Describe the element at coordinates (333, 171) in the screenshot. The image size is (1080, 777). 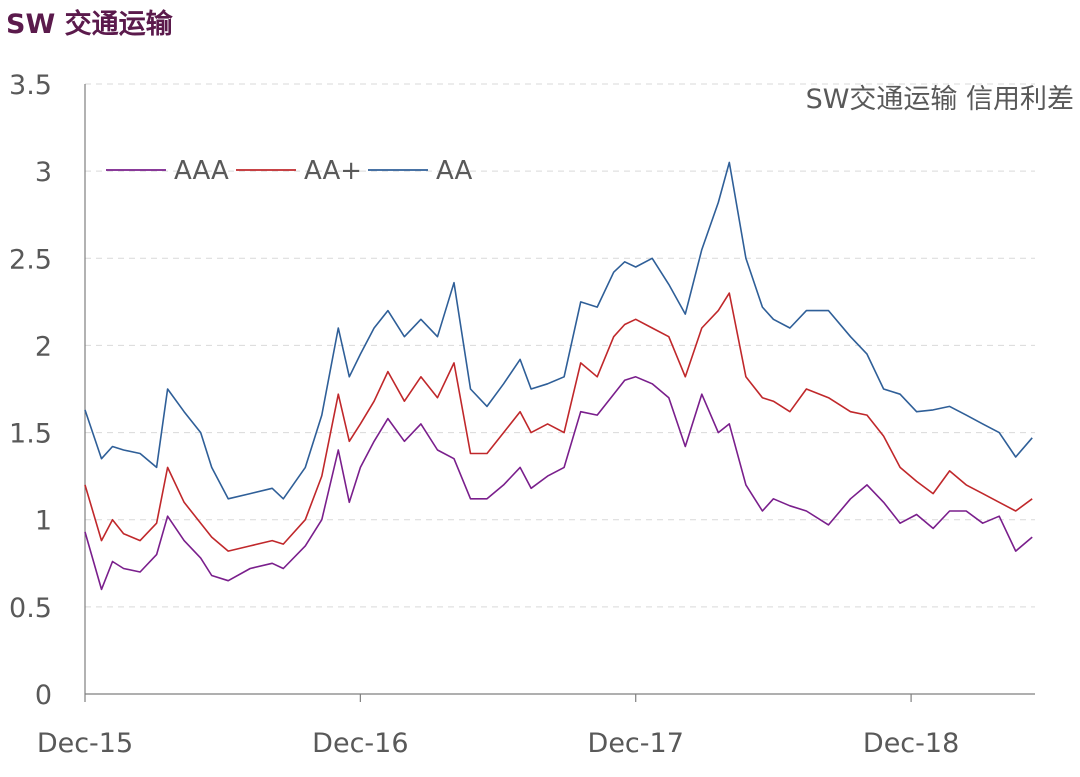
I see `legend-label: AA+` at that location.